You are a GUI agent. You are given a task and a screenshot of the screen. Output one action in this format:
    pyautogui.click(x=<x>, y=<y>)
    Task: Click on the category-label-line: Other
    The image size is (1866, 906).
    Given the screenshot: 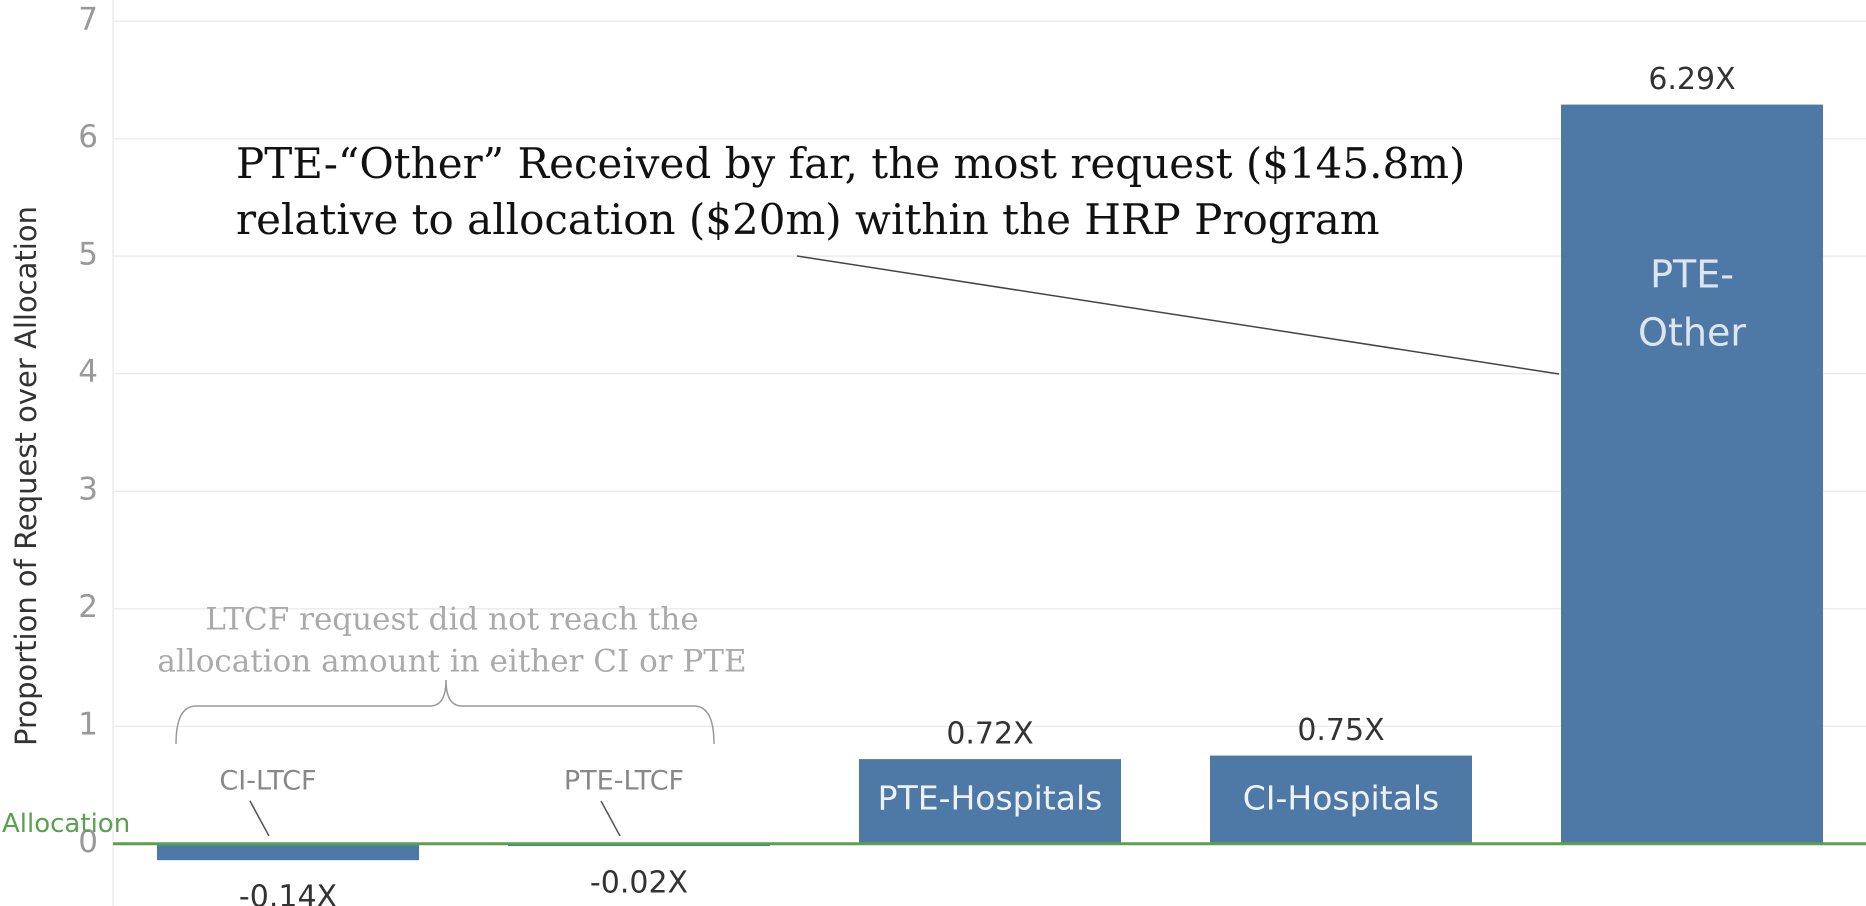 What is the action you would take?
    pyautogui.click(x=1692, y=332)
    